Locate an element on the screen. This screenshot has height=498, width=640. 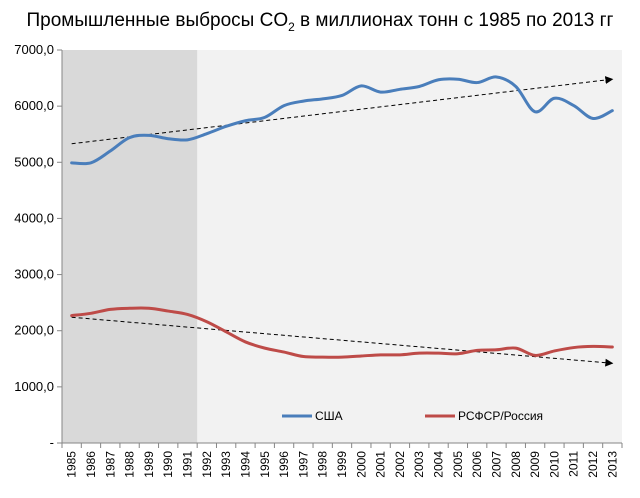
title-subscript: 2 is located at coordinates (291, 26).